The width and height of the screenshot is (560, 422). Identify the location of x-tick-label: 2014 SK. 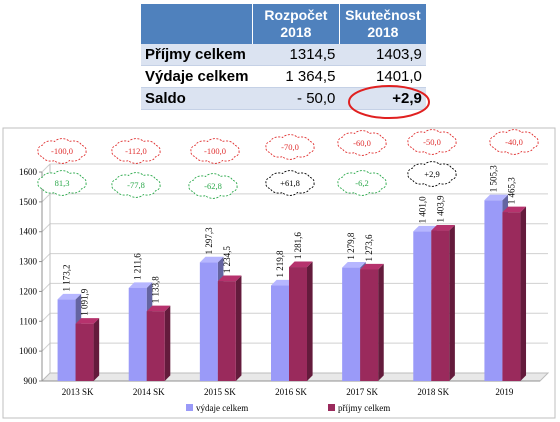
(149, 392).